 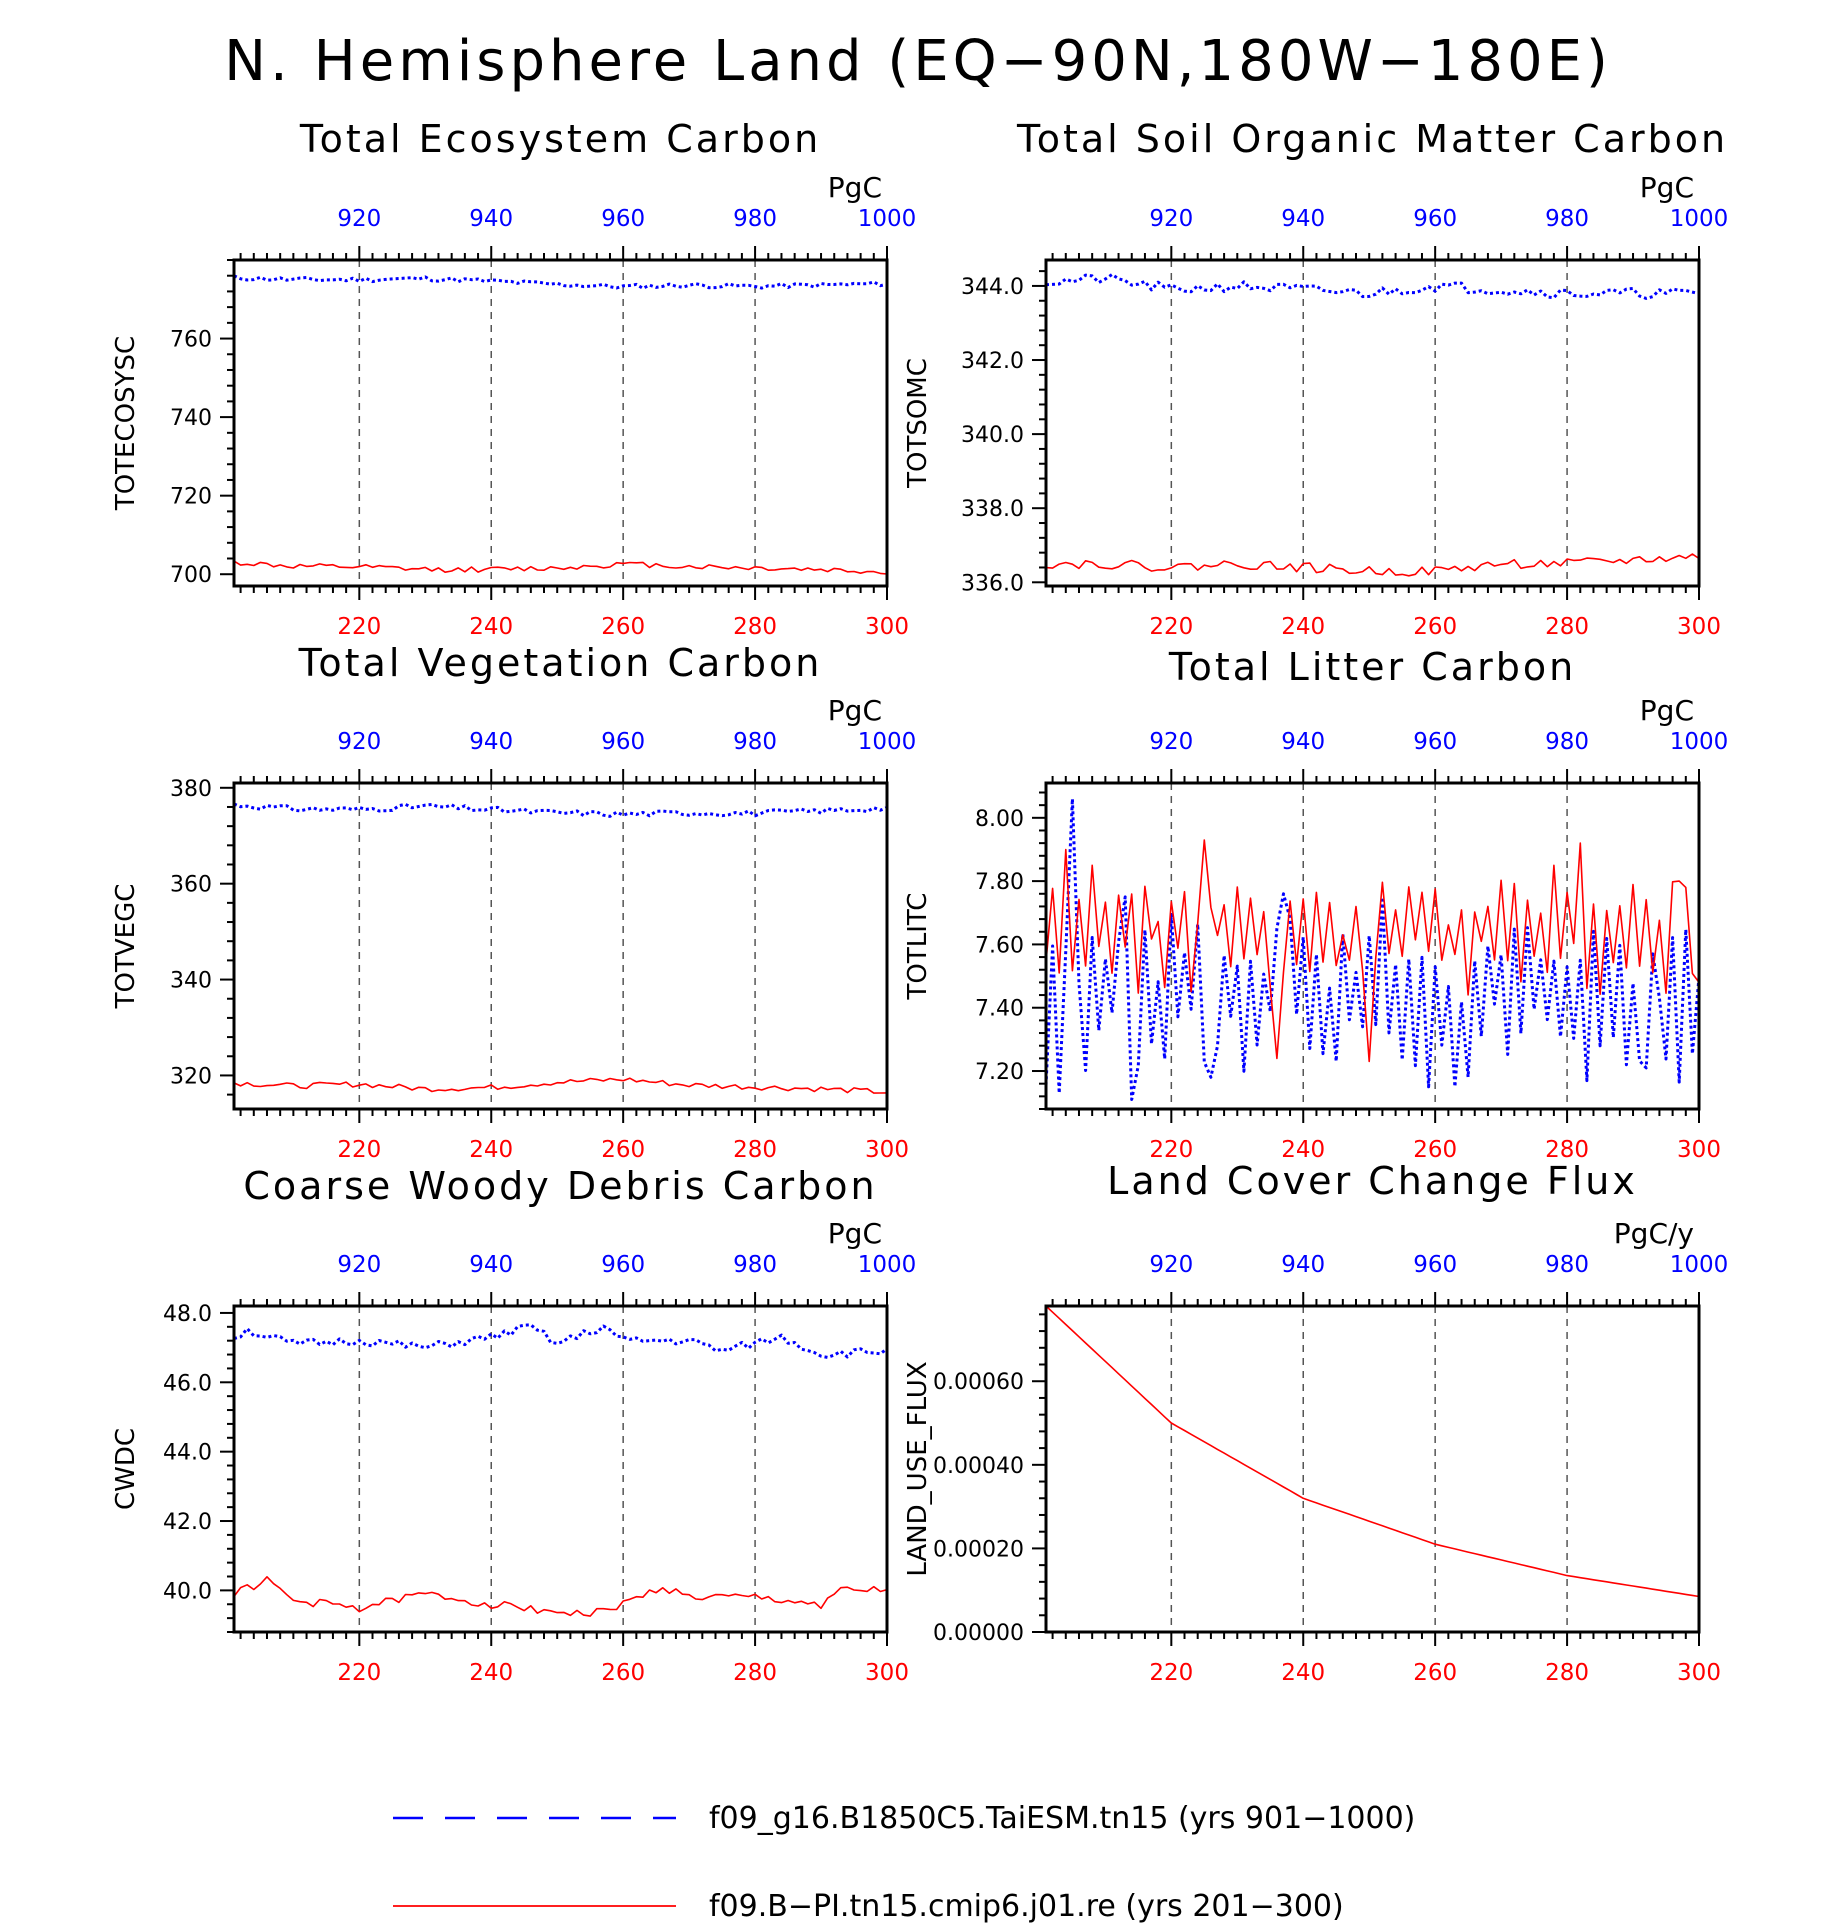 I want to click on y-tick-label: 40.0, so click(x=187, y=1591).